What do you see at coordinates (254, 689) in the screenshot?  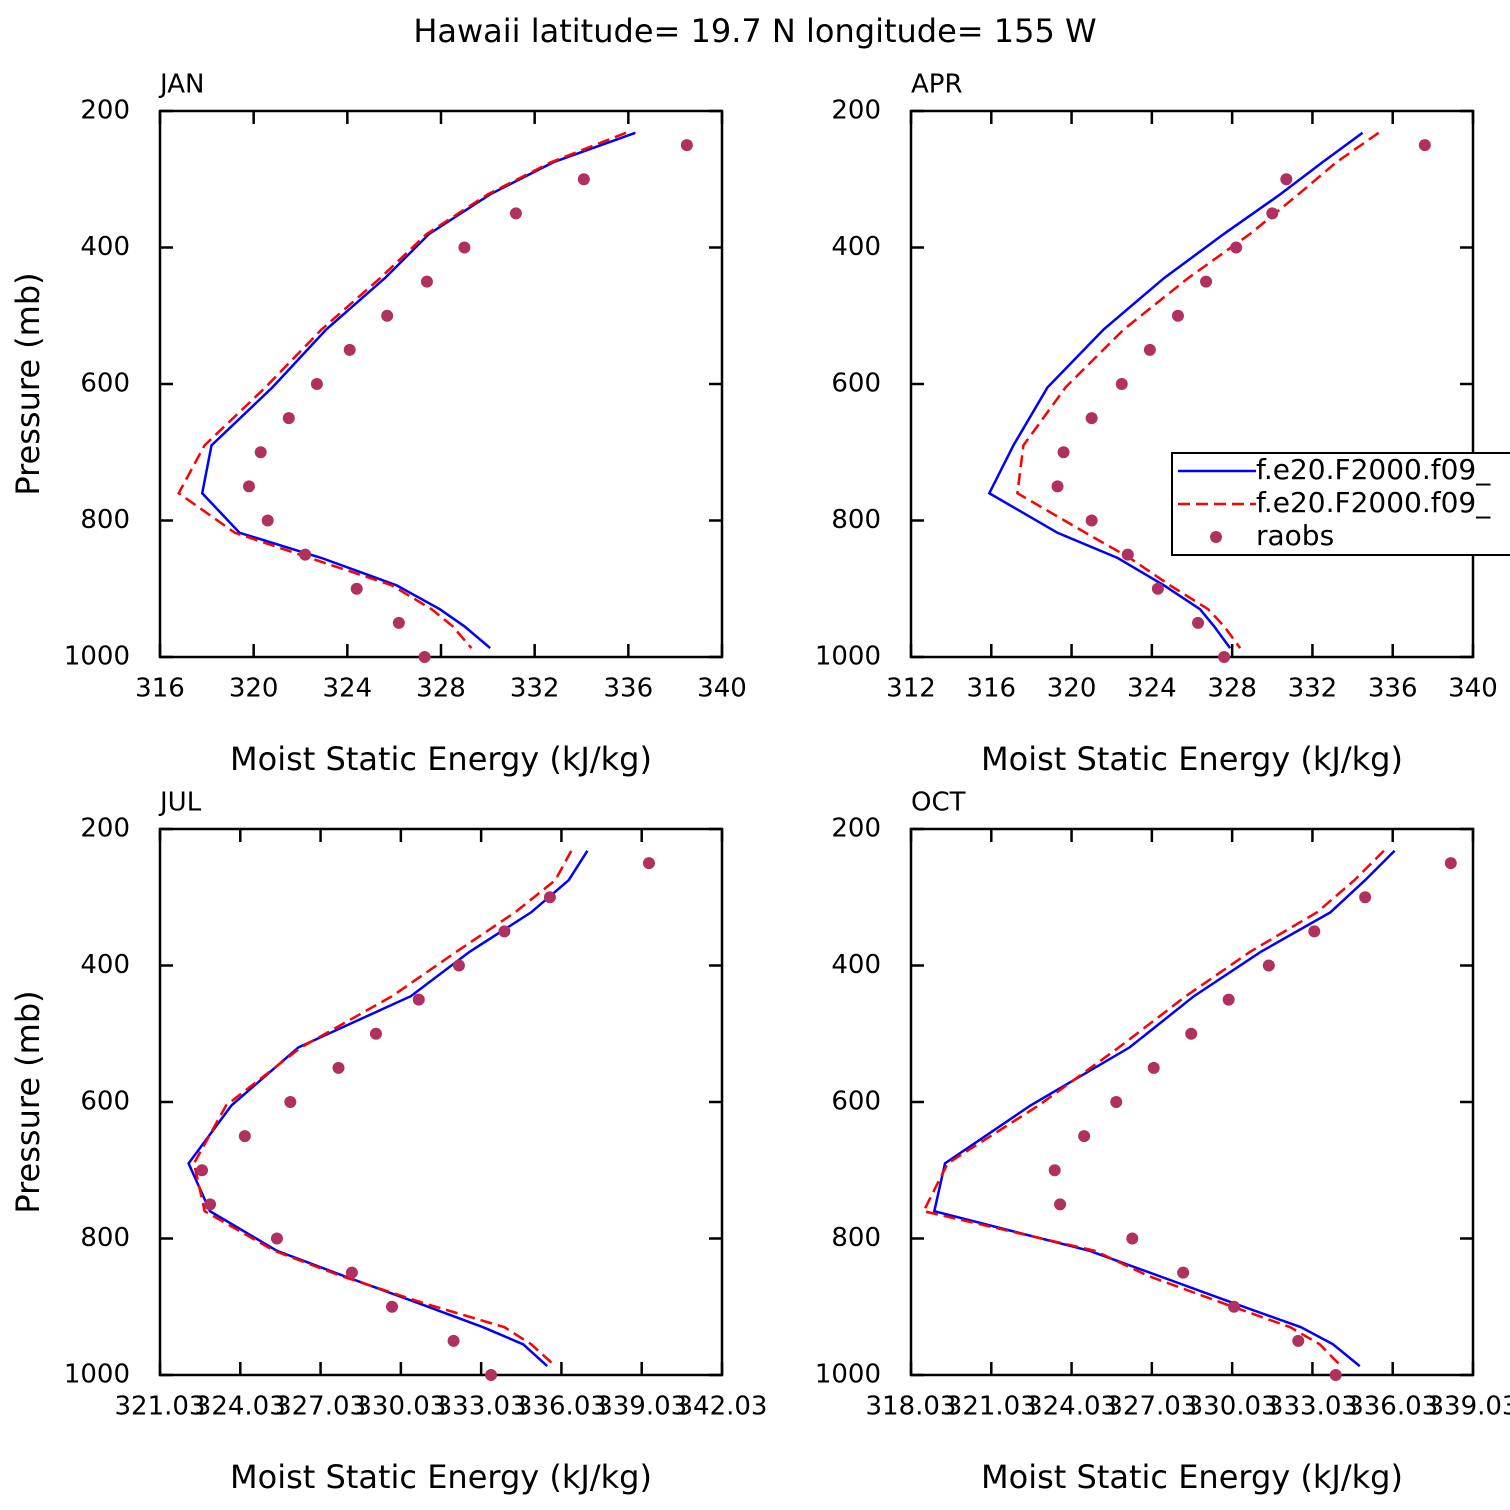 I see `x-tick-label: 320` at bounding box center [254, 689].